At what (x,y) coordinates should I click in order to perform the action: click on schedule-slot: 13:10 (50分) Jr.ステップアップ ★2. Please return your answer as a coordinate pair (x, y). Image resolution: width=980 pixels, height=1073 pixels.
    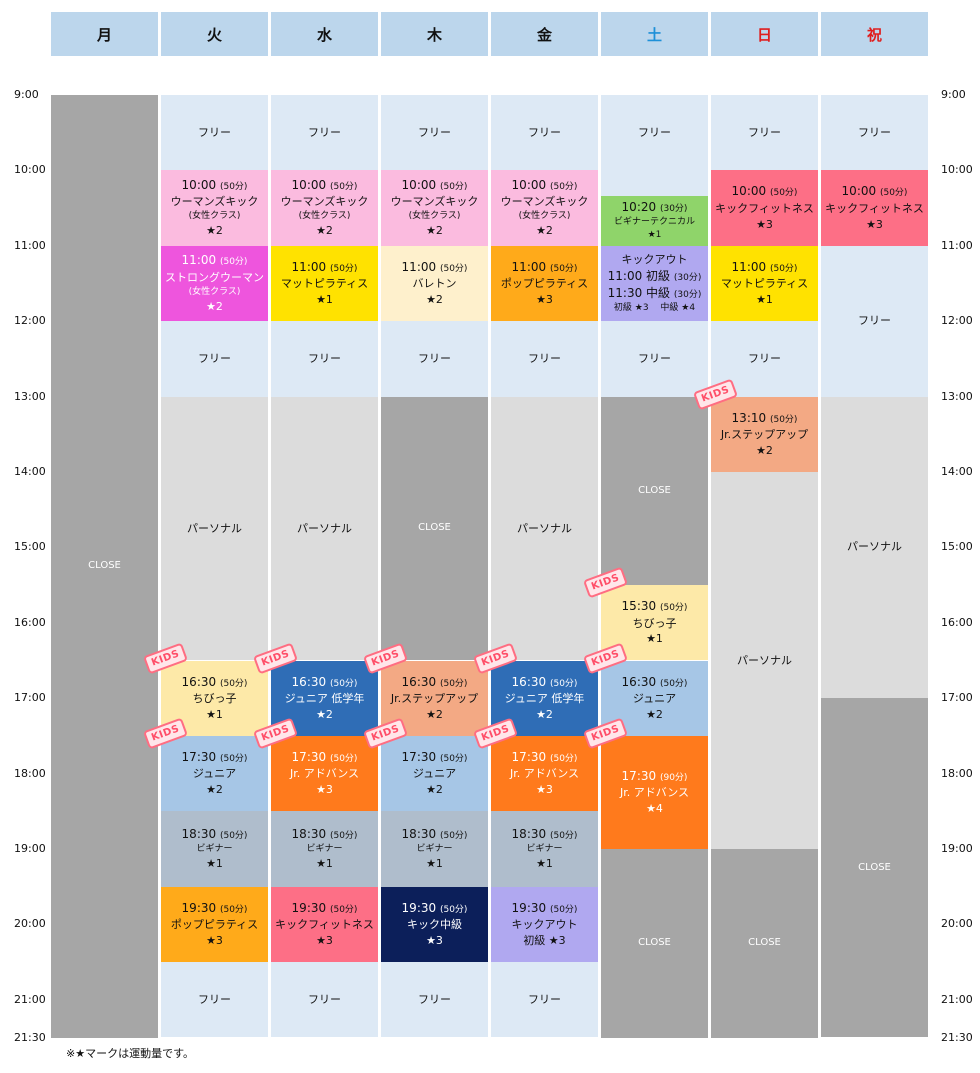
    Looking at the image, I should click on (764, 434).